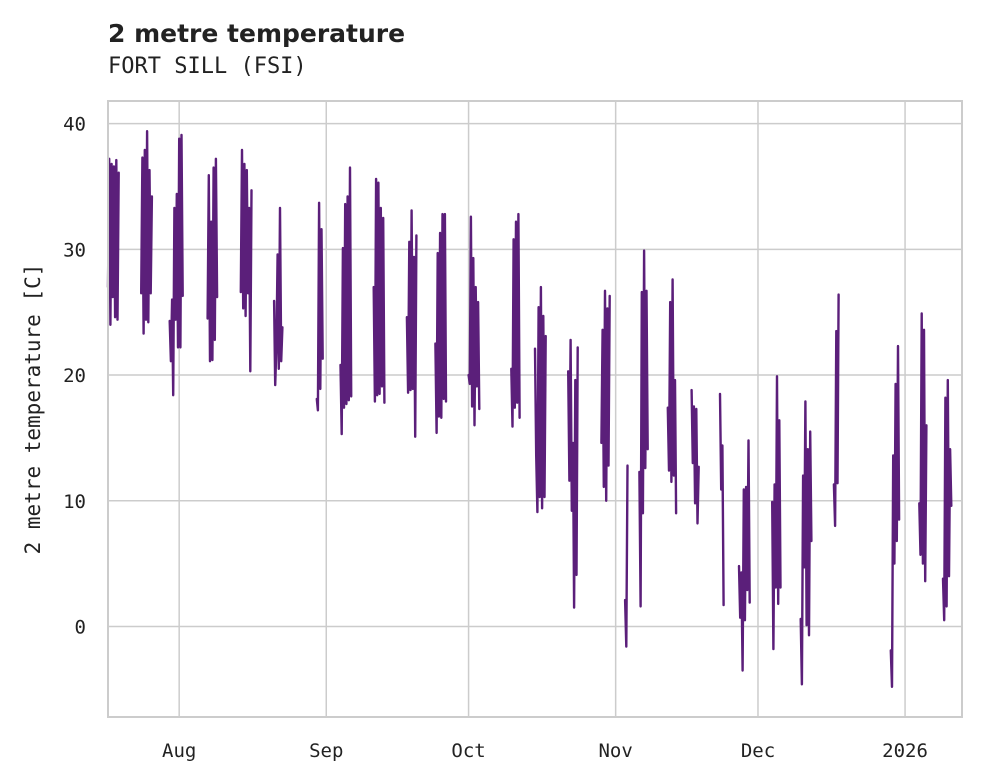 This screenshot has width=981, height=782. I want to click on x-tick-label: Aug, so click(179, 751).